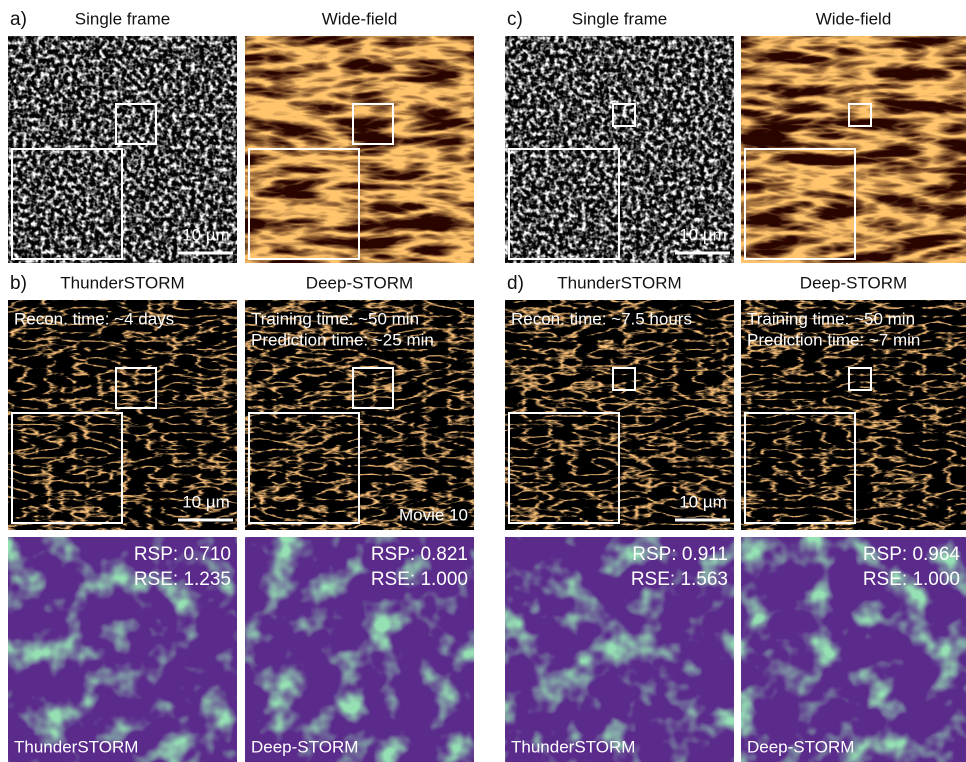 The width and height of the screenshot is (966, 762). Describe the element at coordinates (342, 339) in the screenshot. I see `timing-note: Prediction time: ~25 min` at that location.